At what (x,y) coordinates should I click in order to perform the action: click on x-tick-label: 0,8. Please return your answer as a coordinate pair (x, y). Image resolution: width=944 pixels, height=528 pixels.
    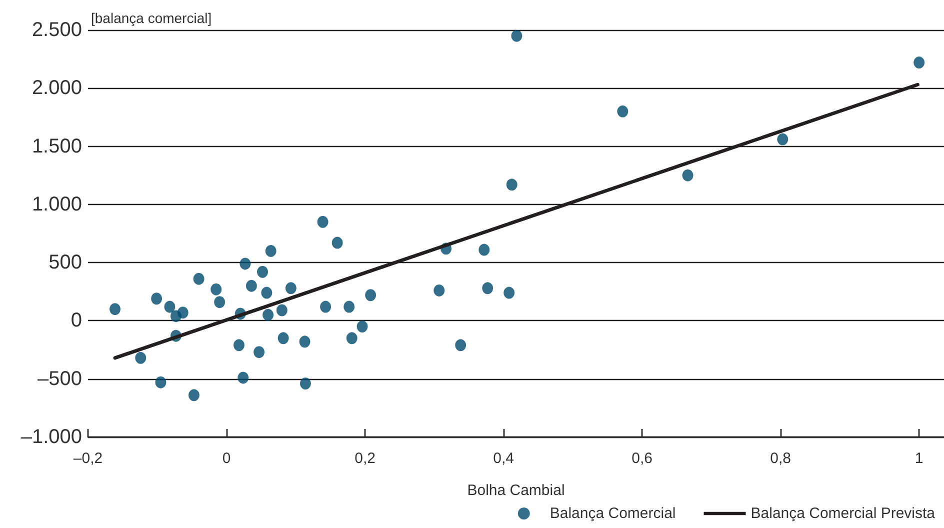
    Looking at the image, I should click on (780, 458).